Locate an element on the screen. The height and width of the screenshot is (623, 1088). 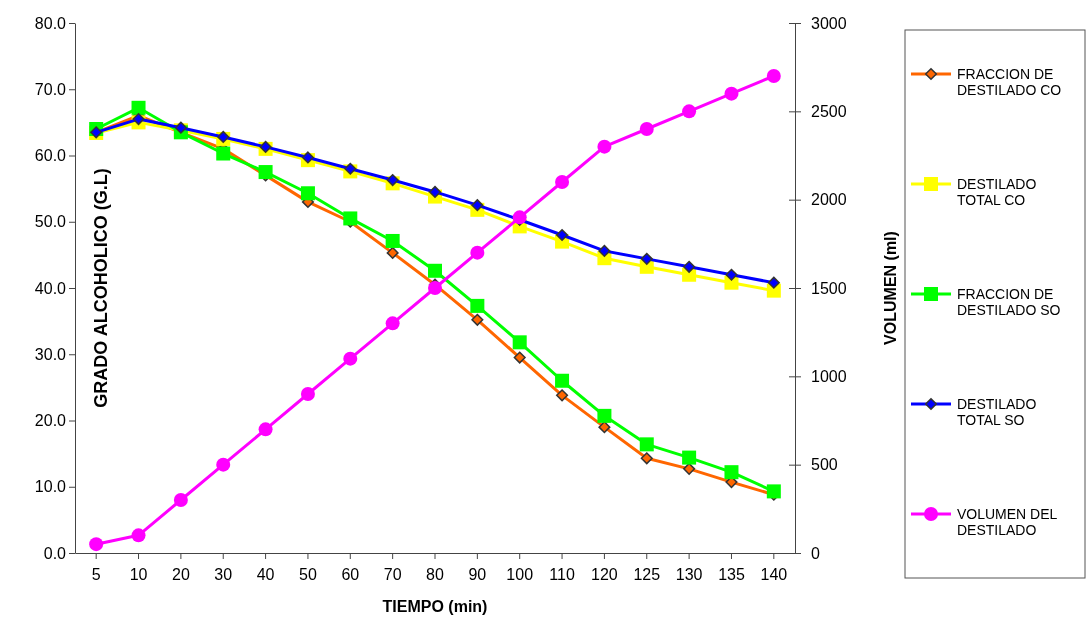
y-tick-label: 10.0 is located at coordinates (50, 487).